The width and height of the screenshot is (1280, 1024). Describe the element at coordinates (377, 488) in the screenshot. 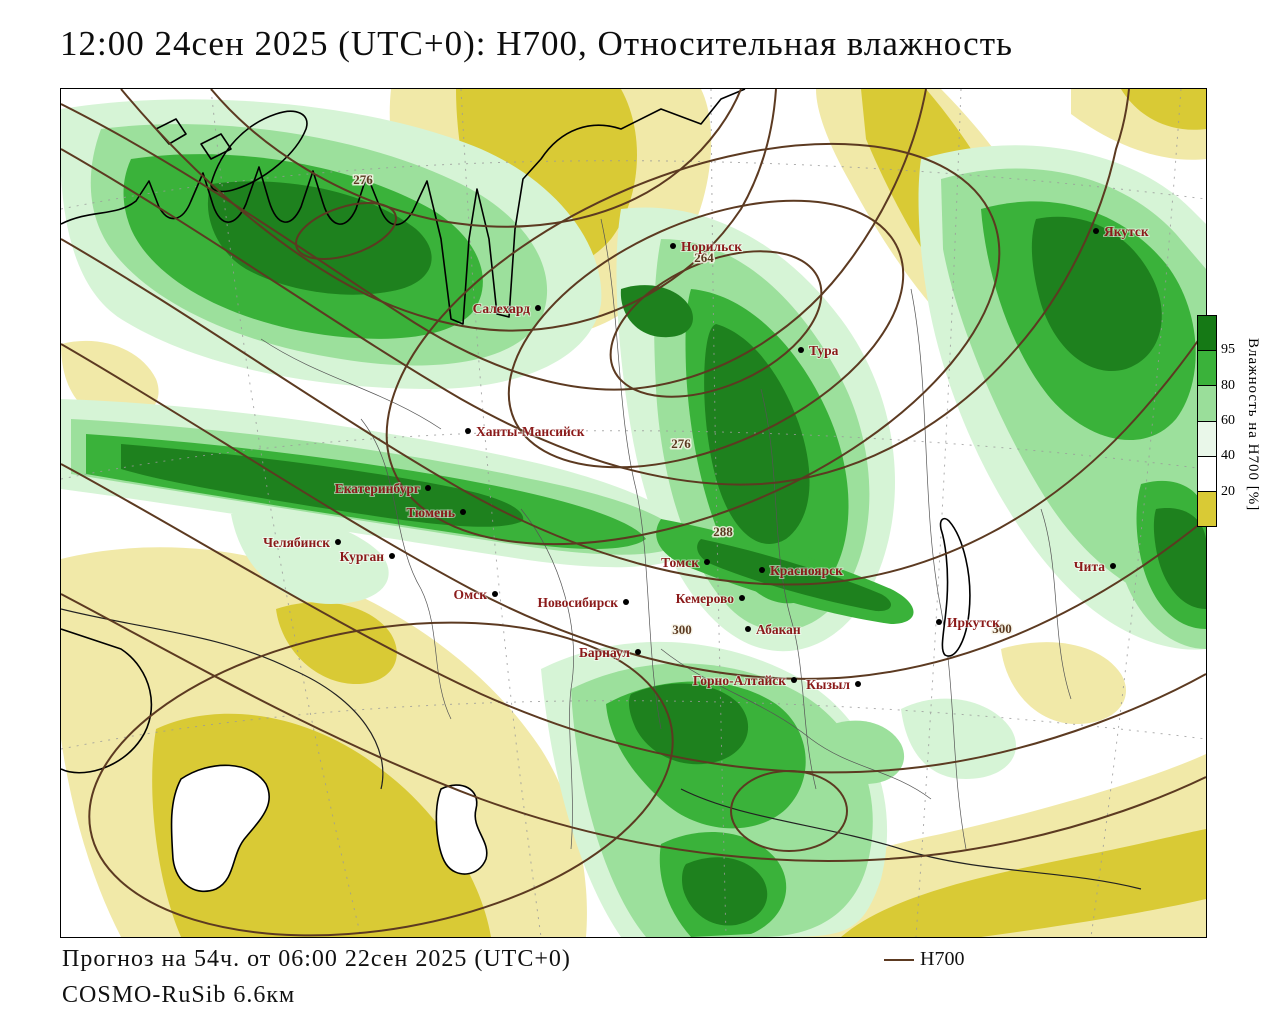

I see `city-label: Екатеринбург` at that location.